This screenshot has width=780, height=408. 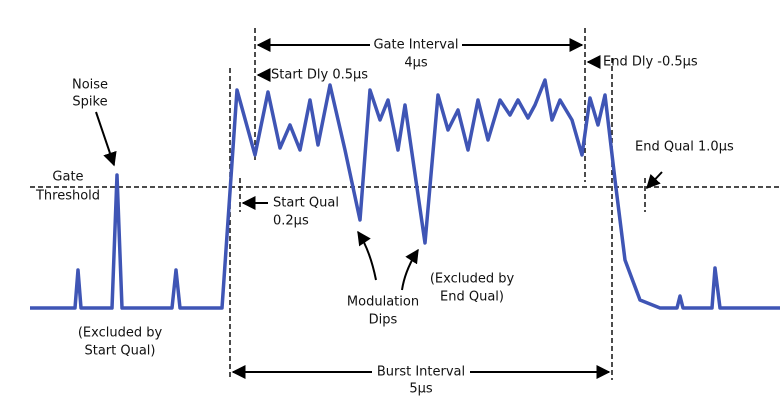 I want to click on label: 5µs, so click(x=421, y=389).